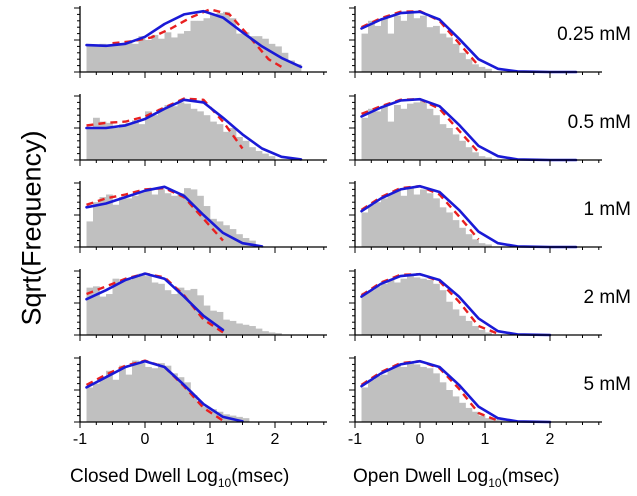 This screenshot has height=496, width=637. What do you see at coordinates (608, 209) in the screenshot?
I see `concentration-label: 1 mM` at bounding box center [608, 209].